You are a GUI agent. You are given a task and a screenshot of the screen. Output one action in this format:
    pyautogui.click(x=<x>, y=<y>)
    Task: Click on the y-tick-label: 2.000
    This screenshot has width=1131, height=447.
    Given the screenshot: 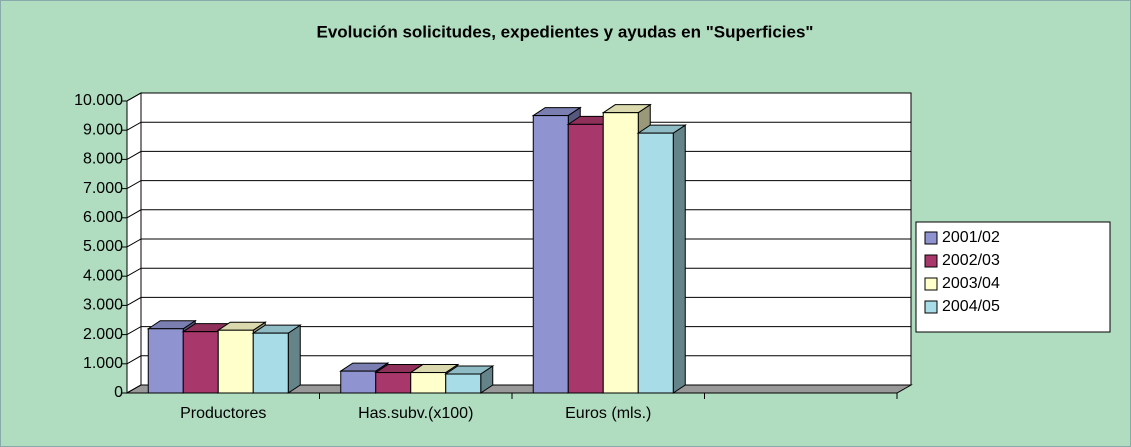 What is the action you would take?
    pyautogui.click(x=103, y=334)
    